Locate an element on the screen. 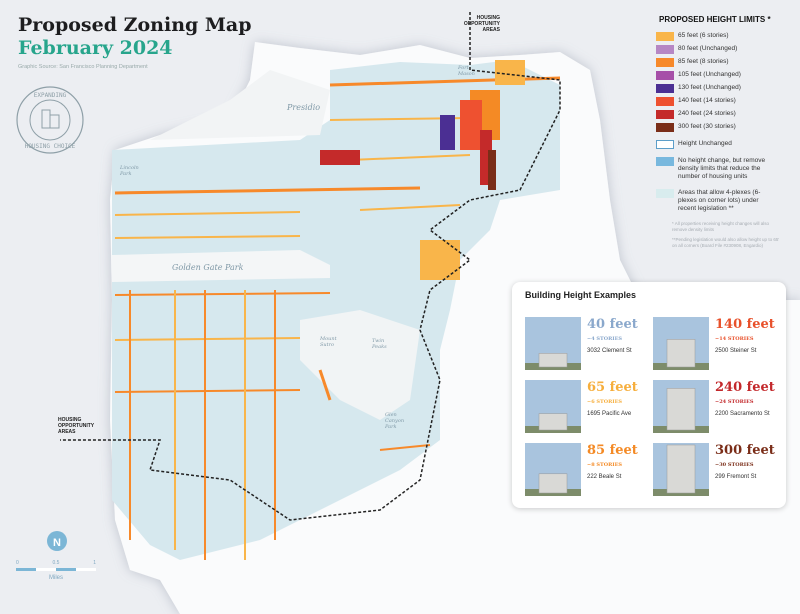 The height and width of the screenshot is (614, 800). example-address: 3032 Clement St is located at coordinates (609, 351).